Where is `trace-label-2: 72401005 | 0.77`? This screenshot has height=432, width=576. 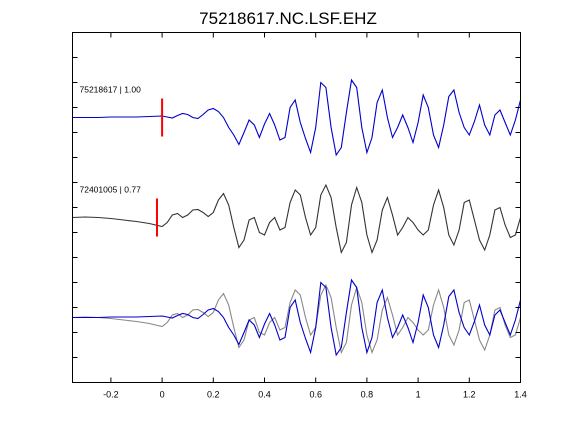 trace-label-2: 72401005 | 0.77 is located at coordinates (111, 190).